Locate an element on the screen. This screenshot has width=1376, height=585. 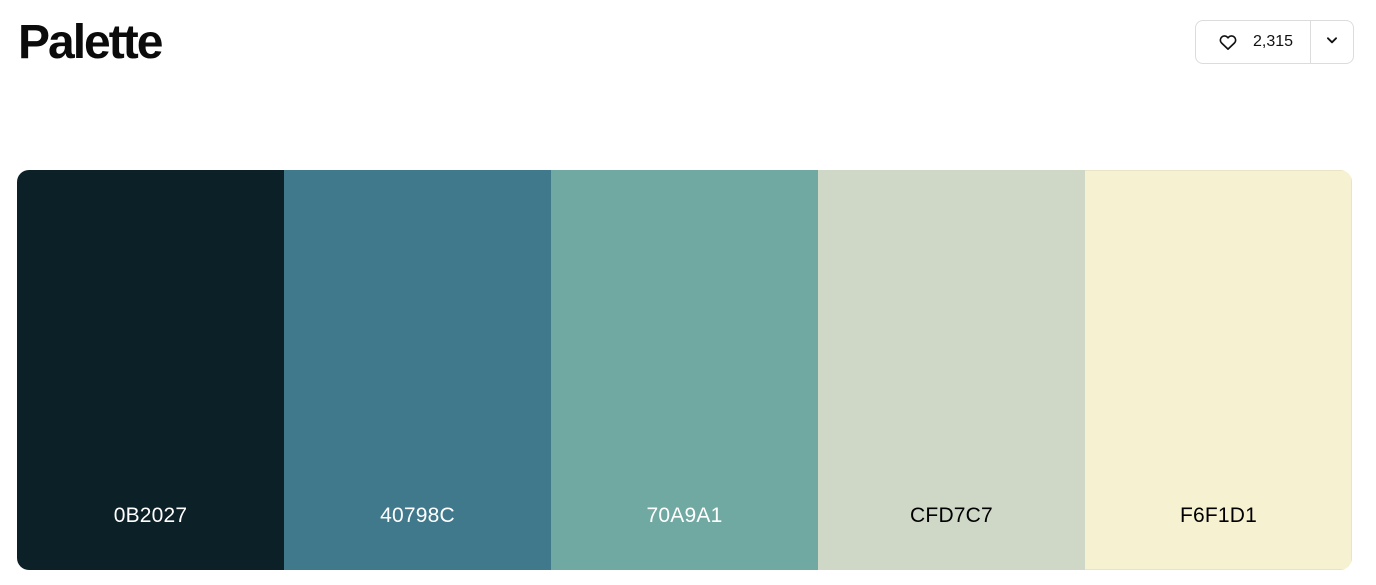
like-count: 2,315 is located at coordinates (1273, 41).